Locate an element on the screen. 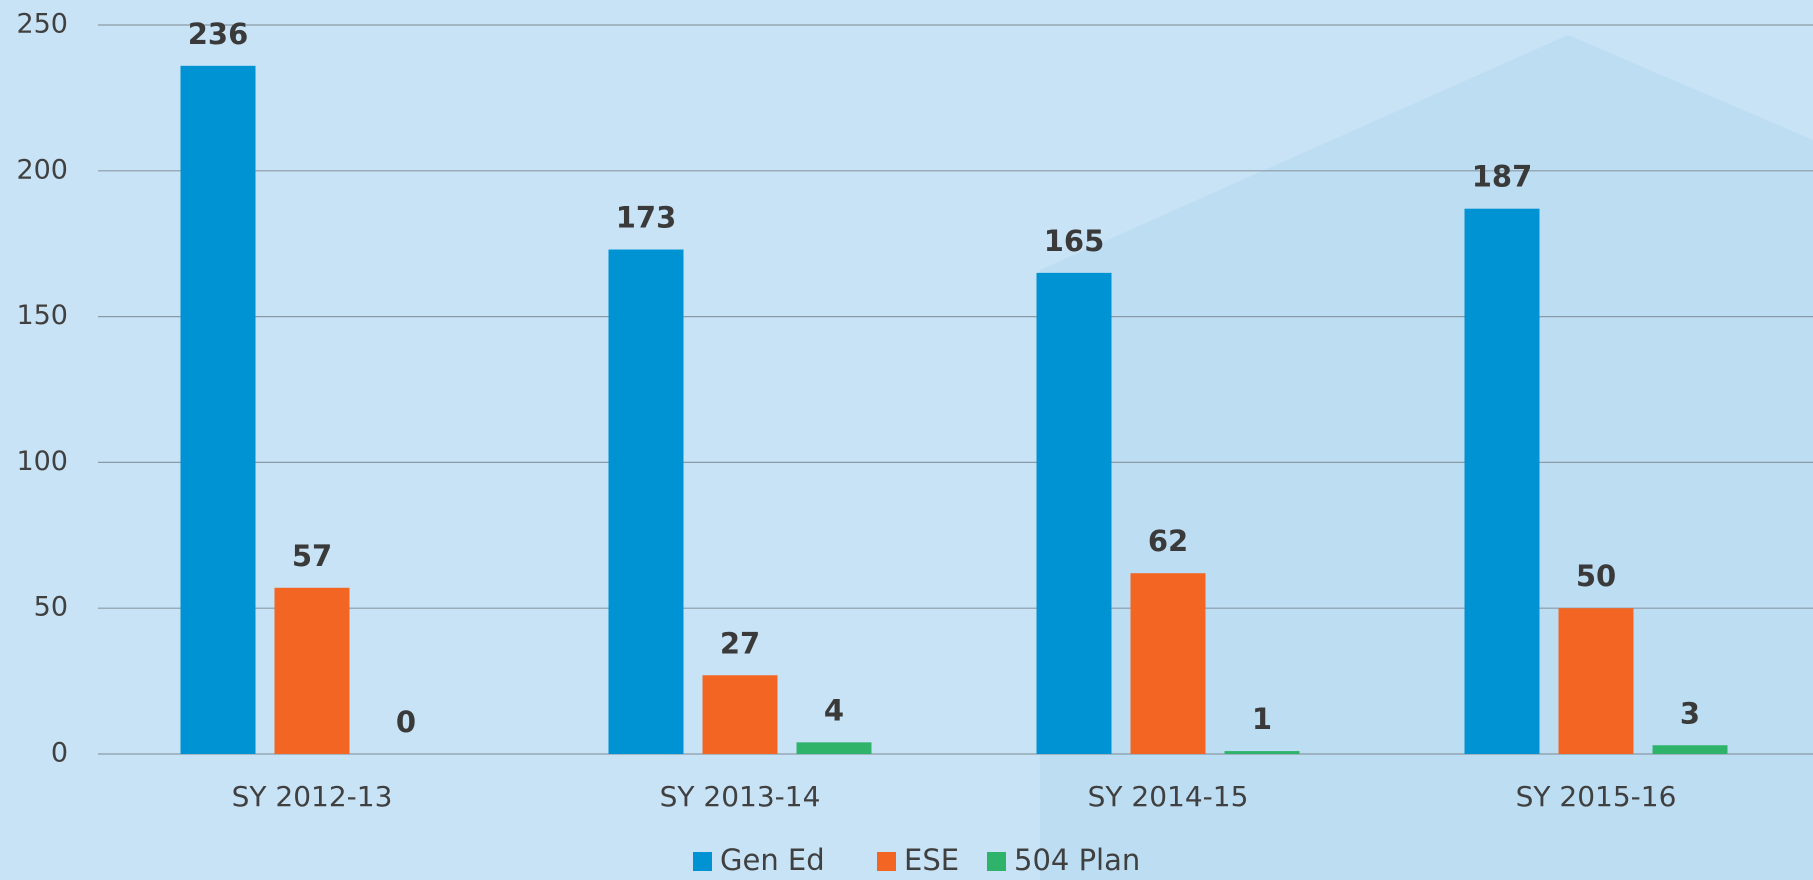  data-label: 173 is located at coordinates (646, 218).